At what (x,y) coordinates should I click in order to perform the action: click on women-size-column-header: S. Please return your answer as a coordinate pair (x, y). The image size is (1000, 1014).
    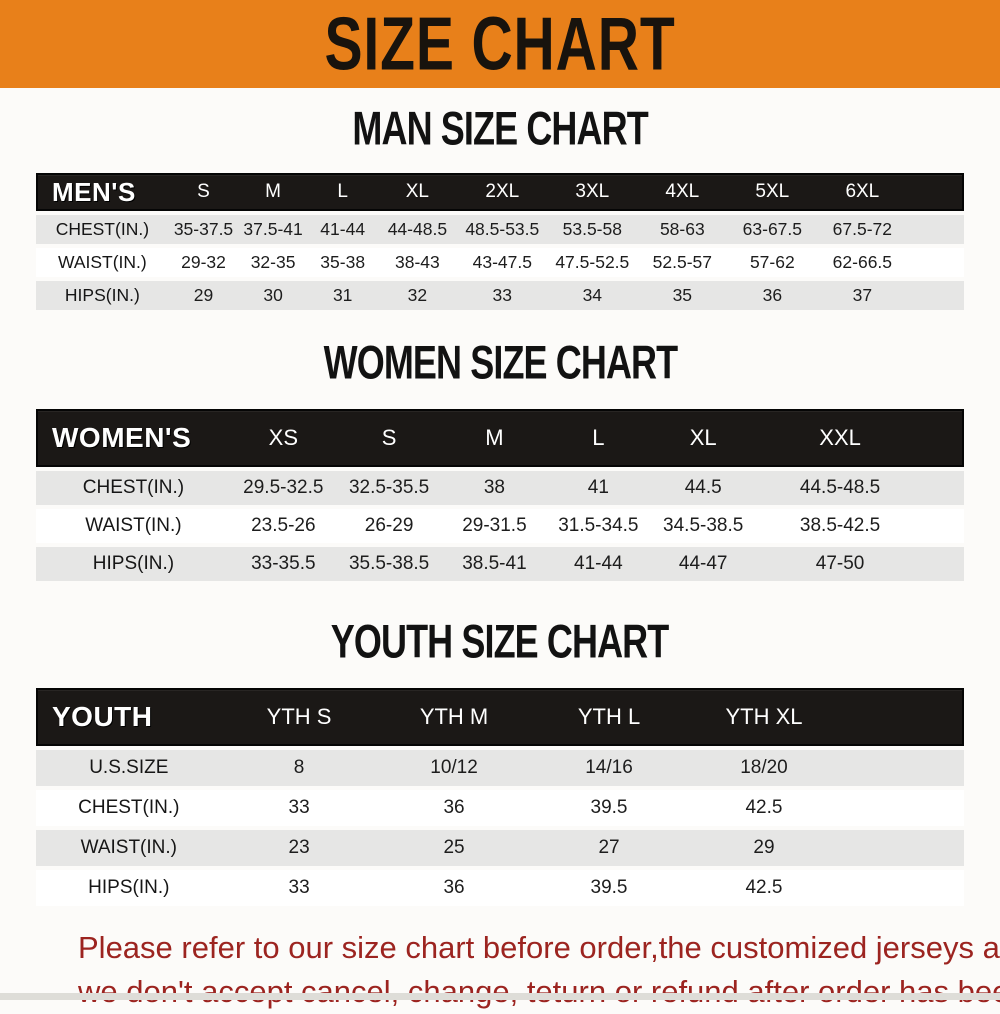
    Looking at the image, I should click on (389, 438).